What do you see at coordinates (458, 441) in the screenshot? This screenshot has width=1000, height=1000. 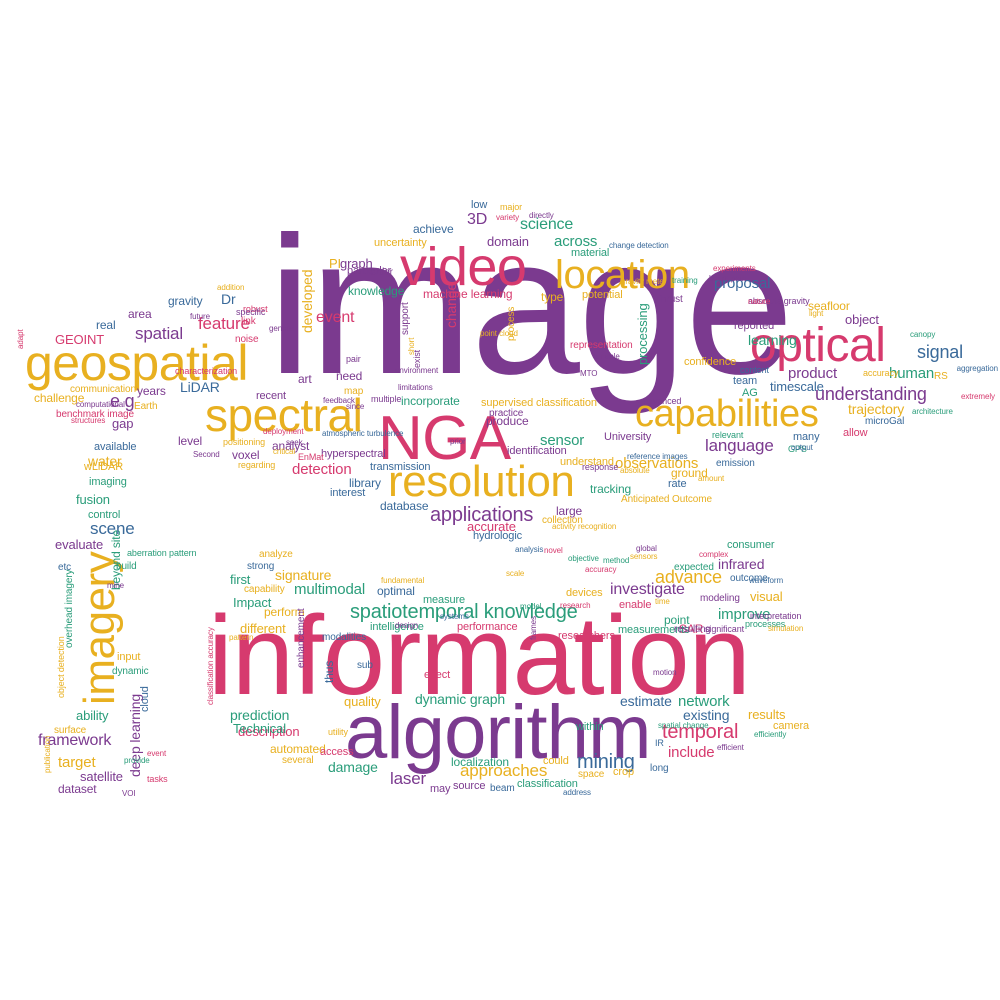 I see `word-prior: prior` at bounding box center [458, 441].